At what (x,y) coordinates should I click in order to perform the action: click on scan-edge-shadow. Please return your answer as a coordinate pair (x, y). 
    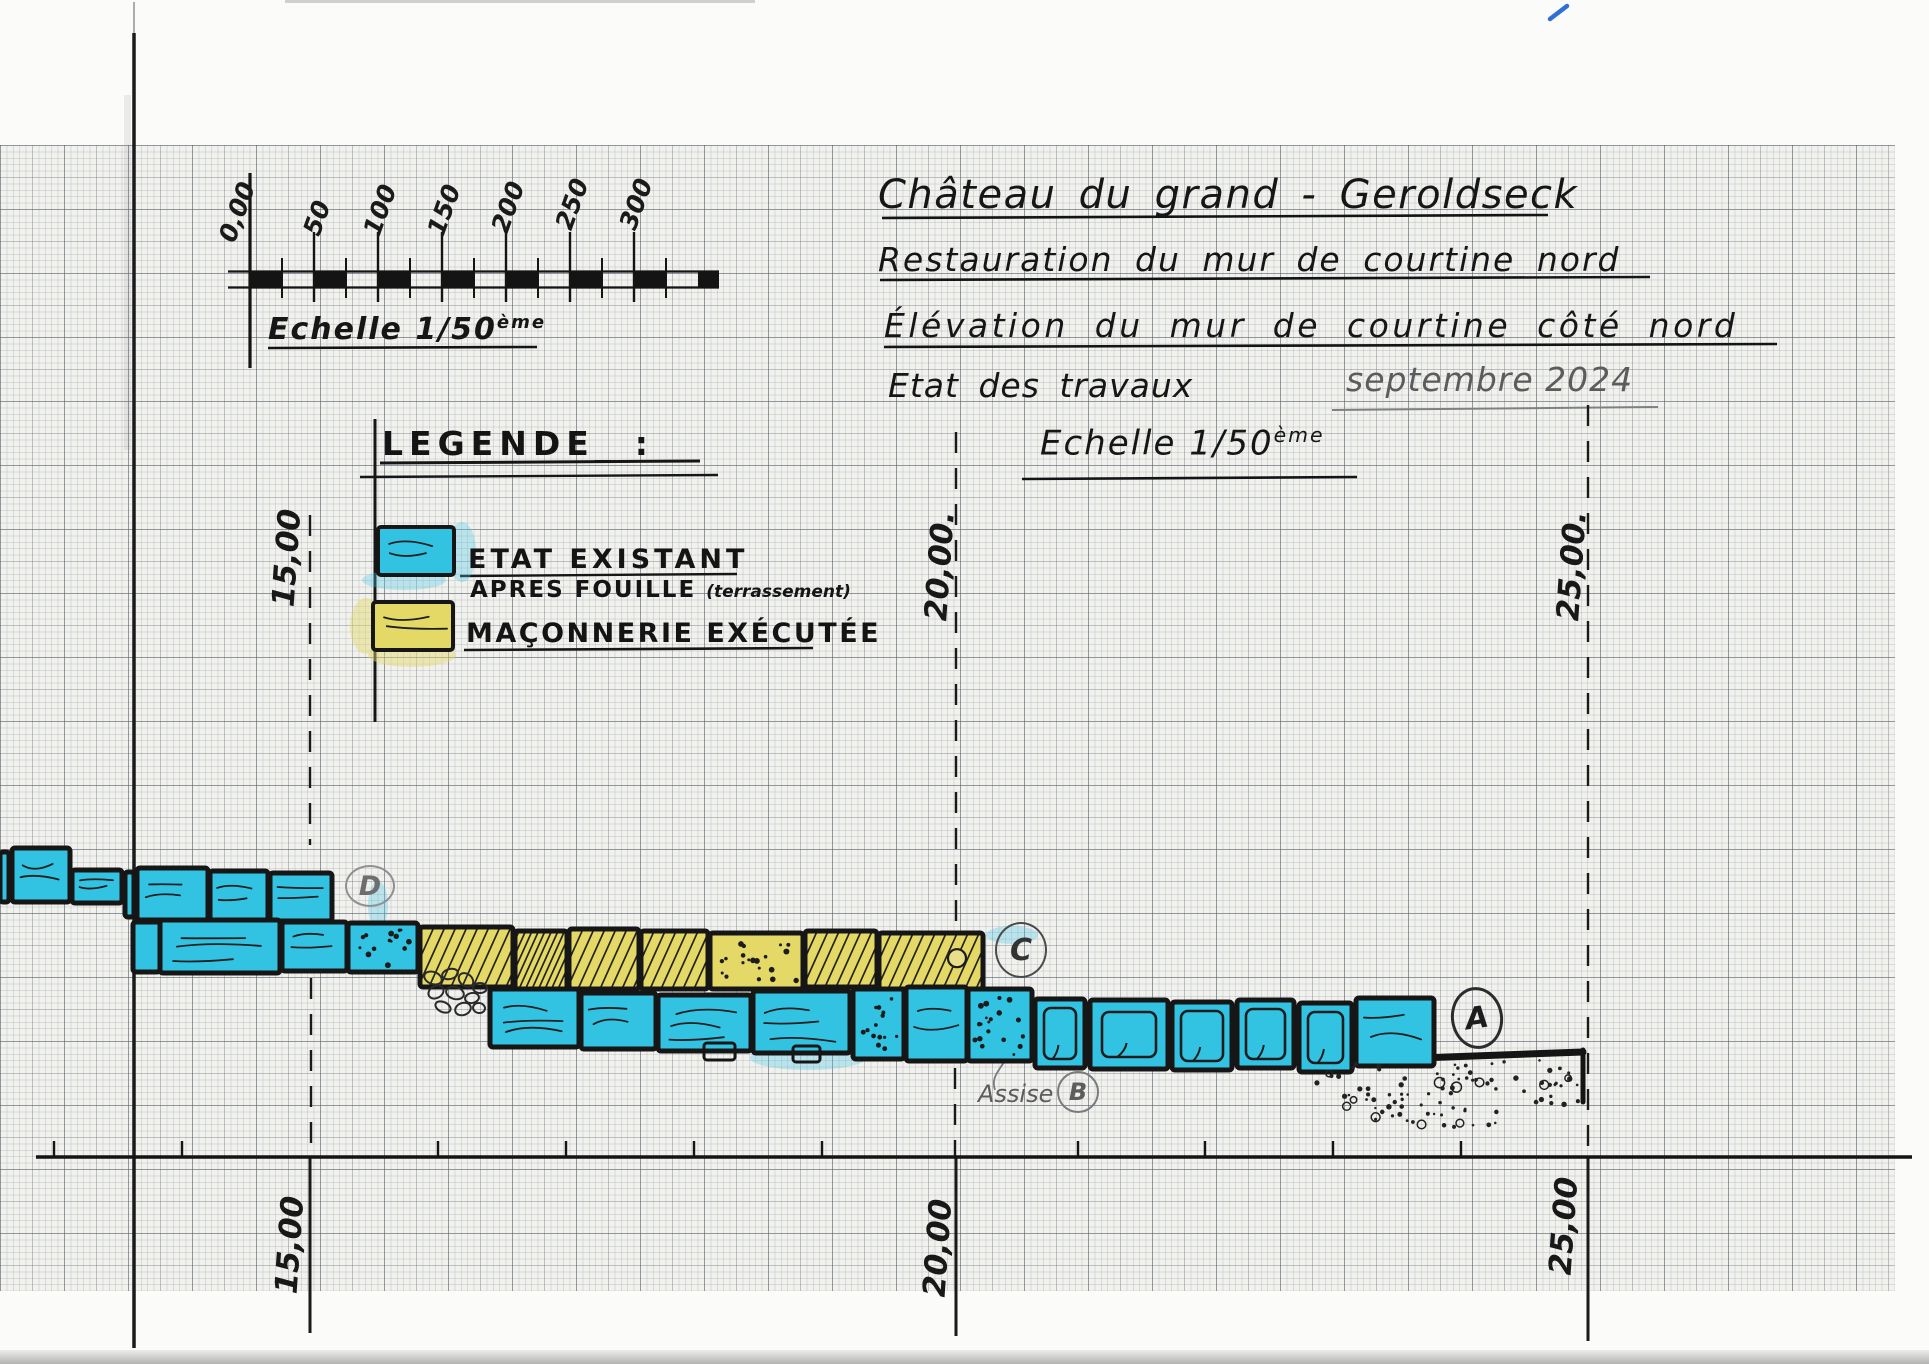
    Looking at the image, I should click on (964, 1357).